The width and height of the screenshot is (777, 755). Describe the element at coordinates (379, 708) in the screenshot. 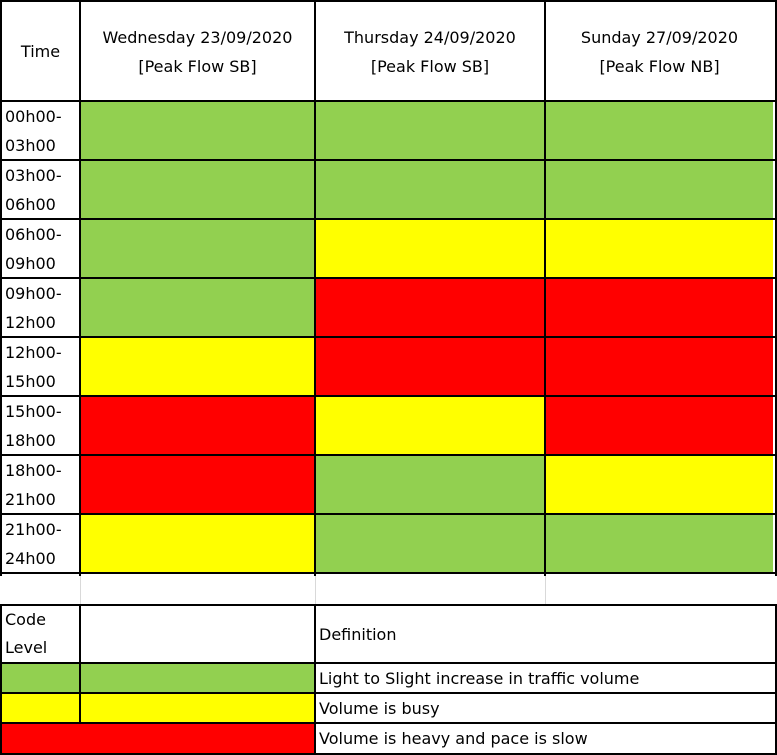

I see `legend-definition-text: Volume is busy` at that location.